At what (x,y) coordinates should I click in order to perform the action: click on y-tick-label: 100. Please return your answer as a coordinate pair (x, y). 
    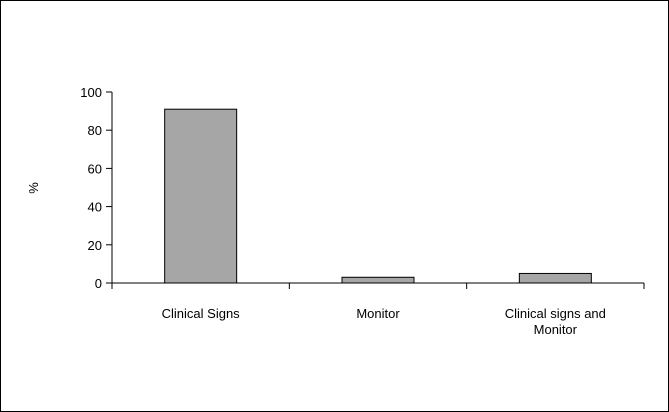
    Looking at the image, I should click on (91, 92).